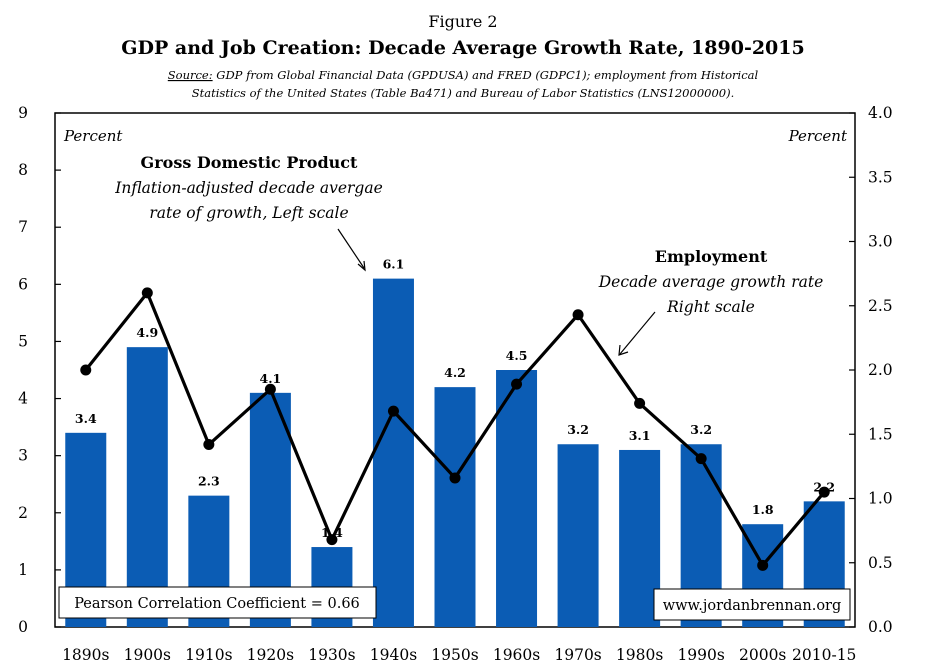 The image size is (926, 672). What do you see at coordinates (517, 355) in the screenshot?
I see `gdp-bar-label: 4.5` at bounding box center [517, 355].